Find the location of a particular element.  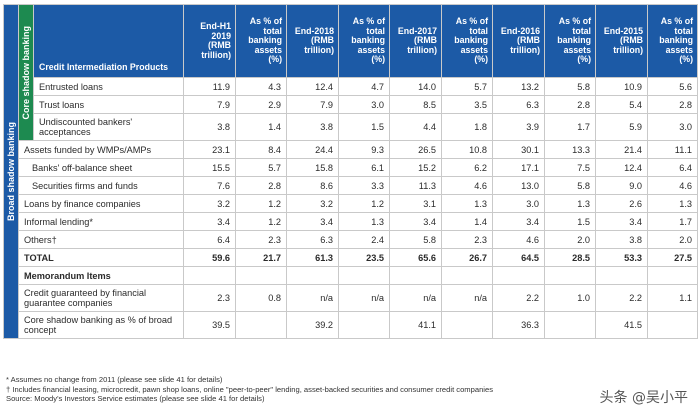

header-col: End-2016 (RMB trillion) is located at coordinates (518, 41).